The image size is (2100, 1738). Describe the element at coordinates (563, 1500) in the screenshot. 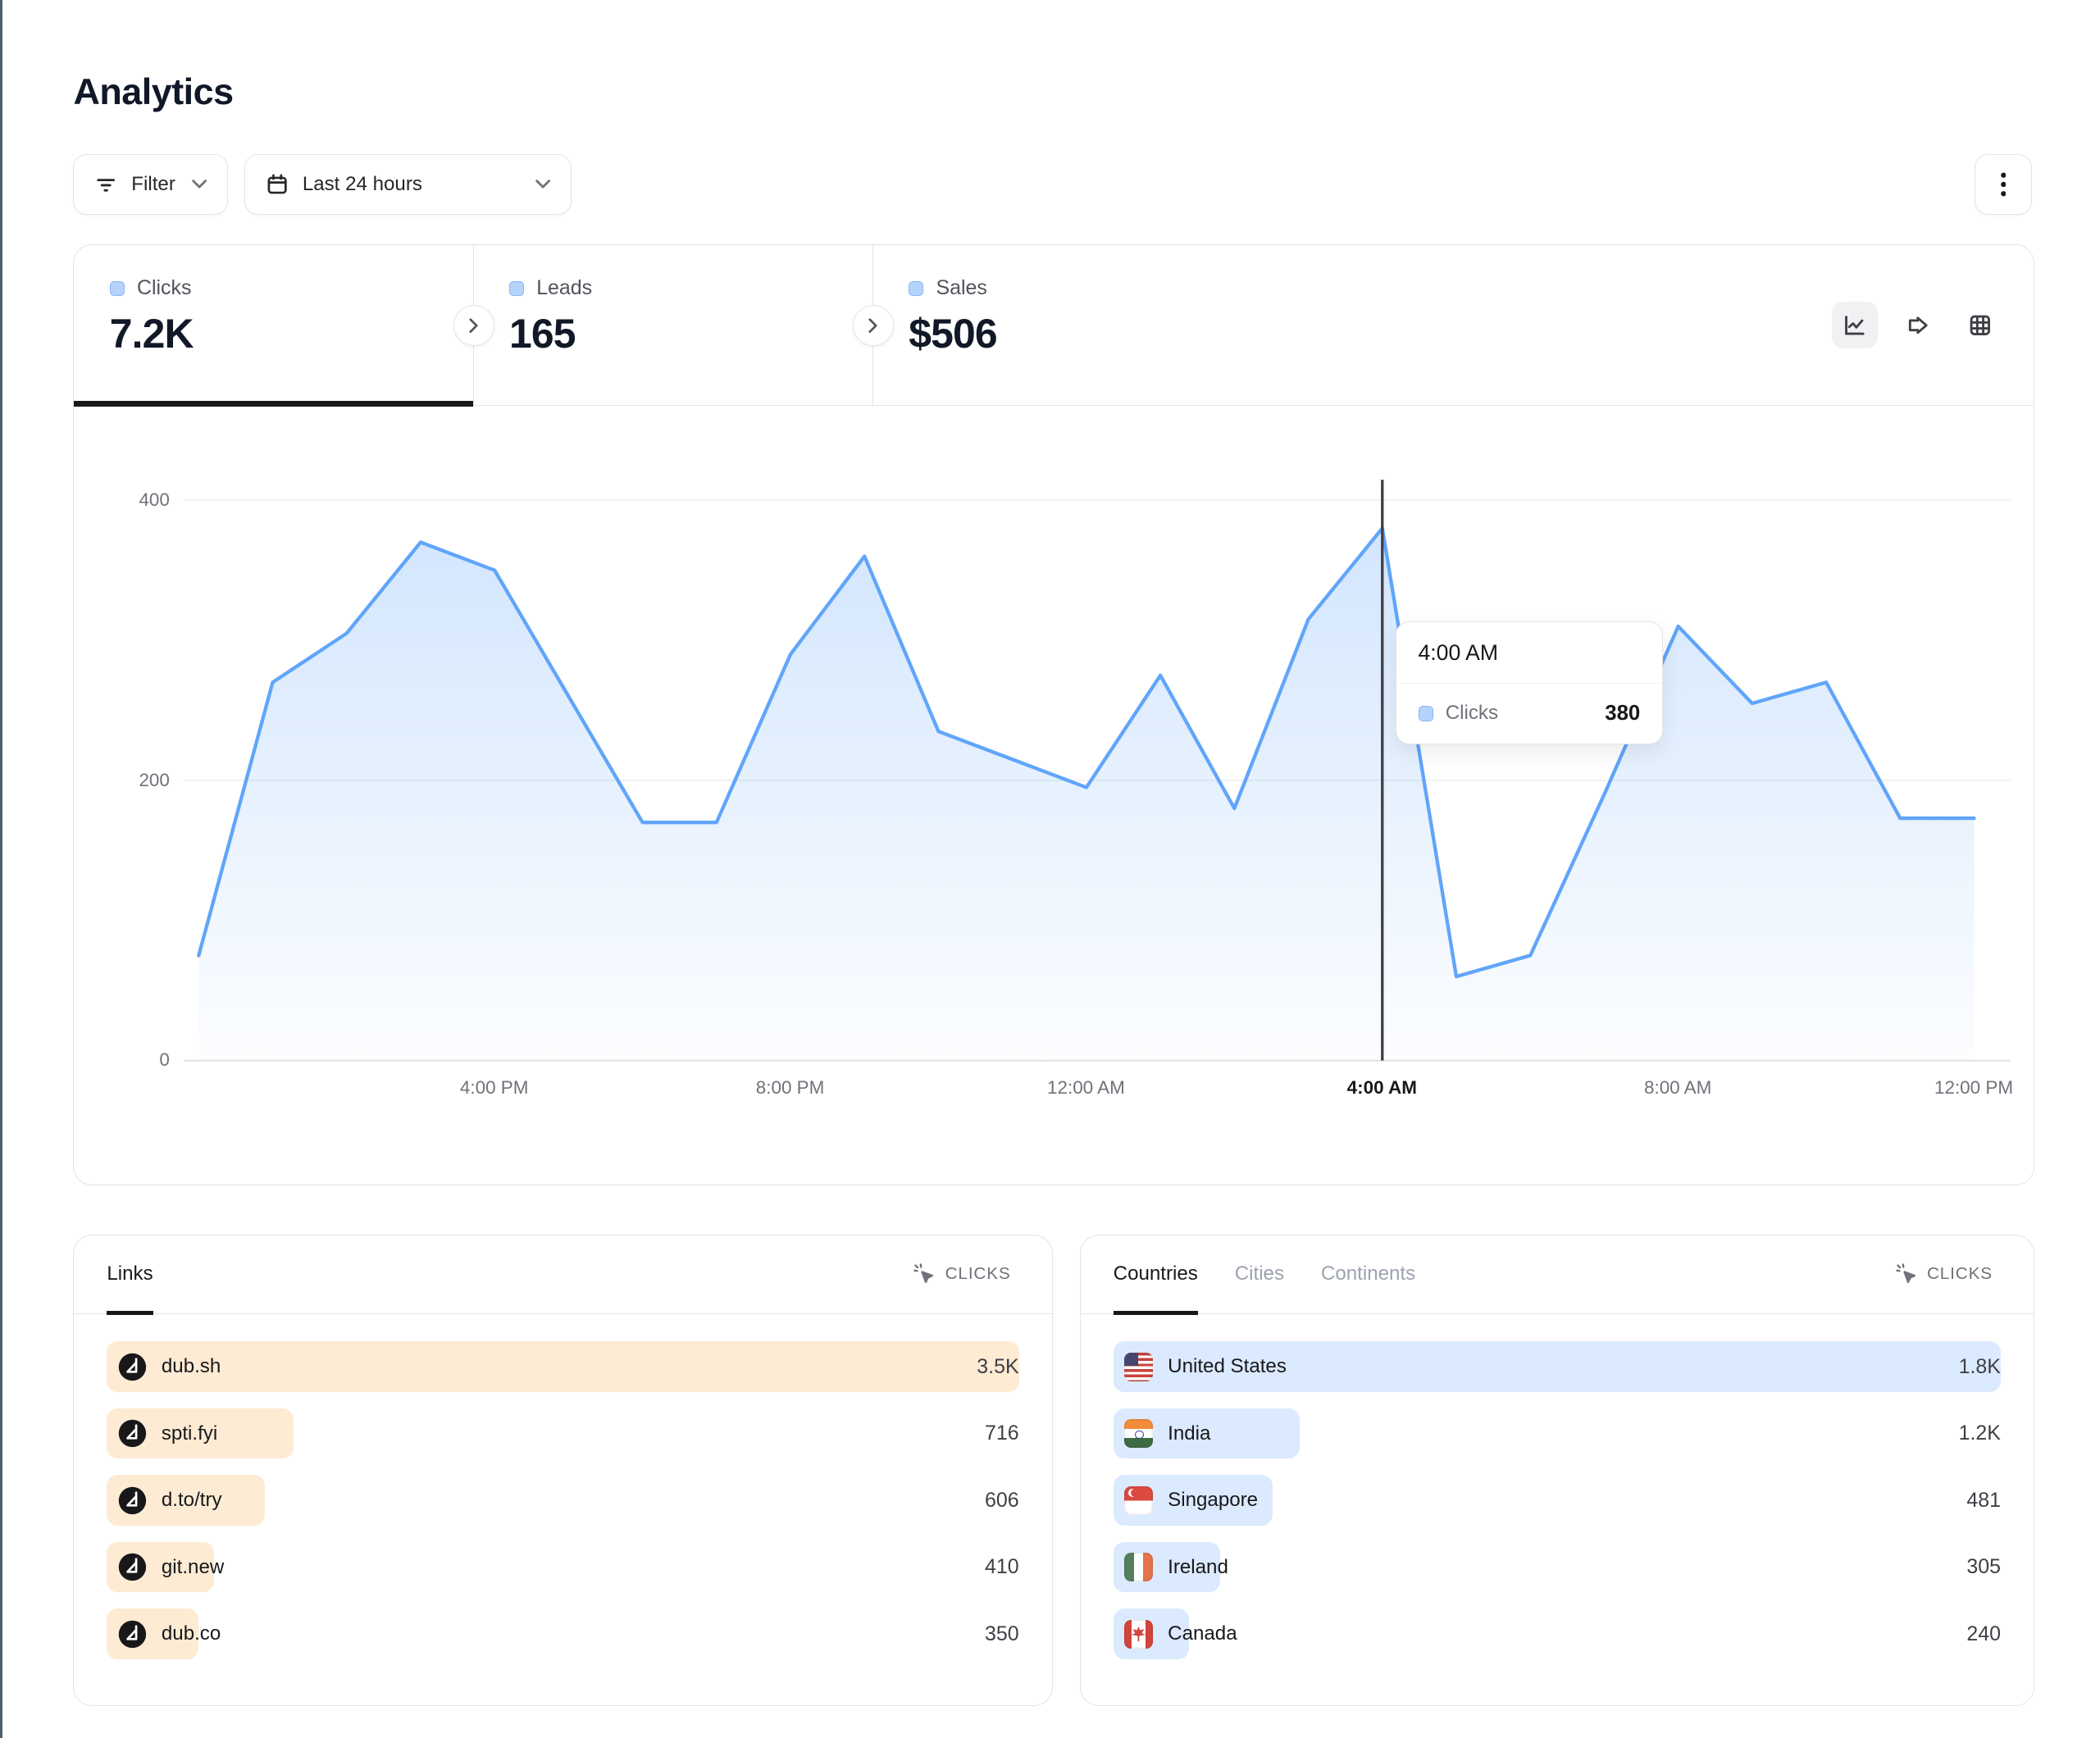

I see `list-item: d.to/try 606` at that location.